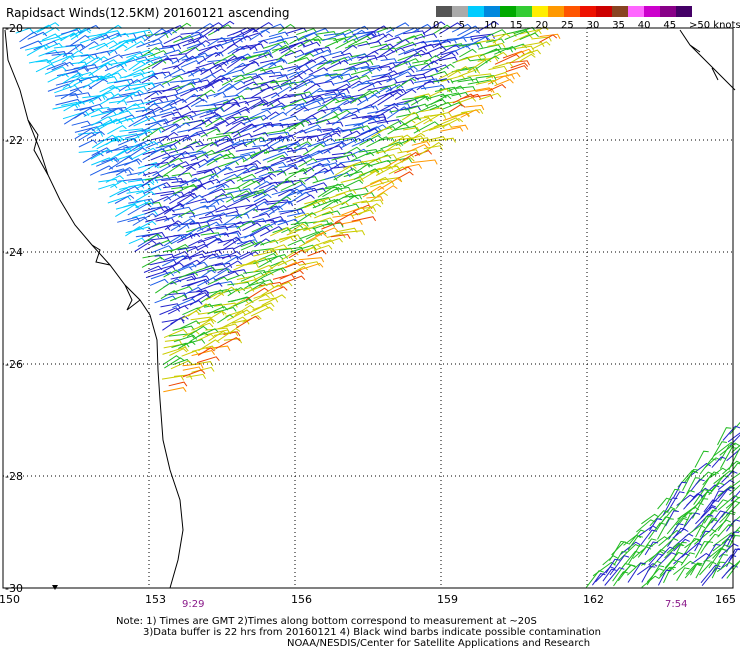 The image size is (740, 650). I want to click on colorbar-swatch, so click(476, 11).